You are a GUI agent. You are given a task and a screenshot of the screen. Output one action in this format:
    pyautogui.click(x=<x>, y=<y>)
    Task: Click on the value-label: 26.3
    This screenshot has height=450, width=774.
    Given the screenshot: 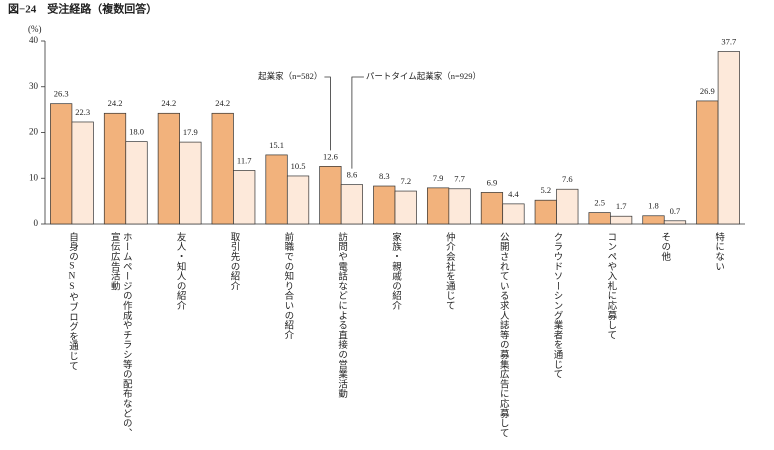 What is the action you would take?
    pyautogui.click(x=61, y=94)
    